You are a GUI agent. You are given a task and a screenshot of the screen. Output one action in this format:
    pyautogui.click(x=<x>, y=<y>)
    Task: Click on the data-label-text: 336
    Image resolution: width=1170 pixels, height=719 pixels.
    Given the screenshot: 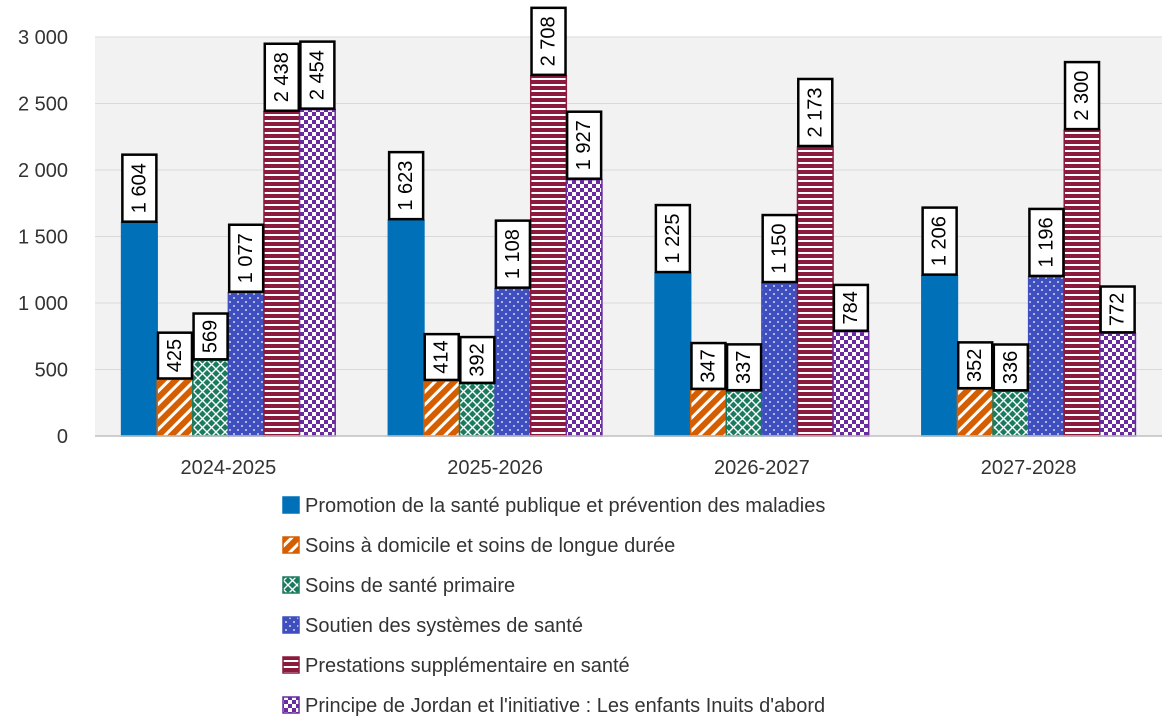 What is the action you would take?
    pyautogui.click(x=1011, y=367)
    